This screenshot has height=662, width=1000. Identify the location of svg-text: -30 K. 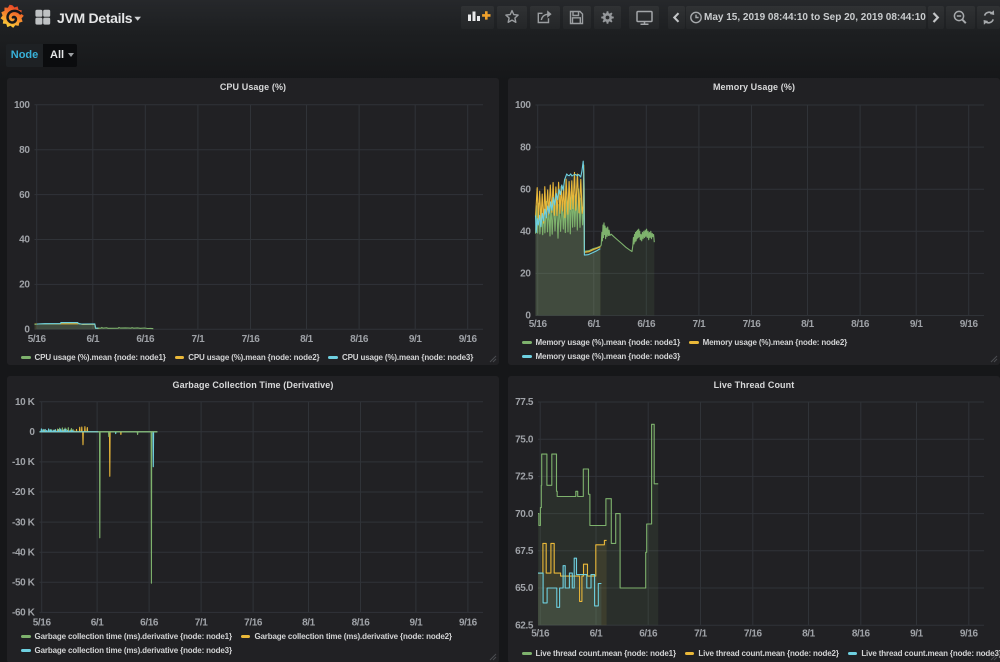
(24, 522).